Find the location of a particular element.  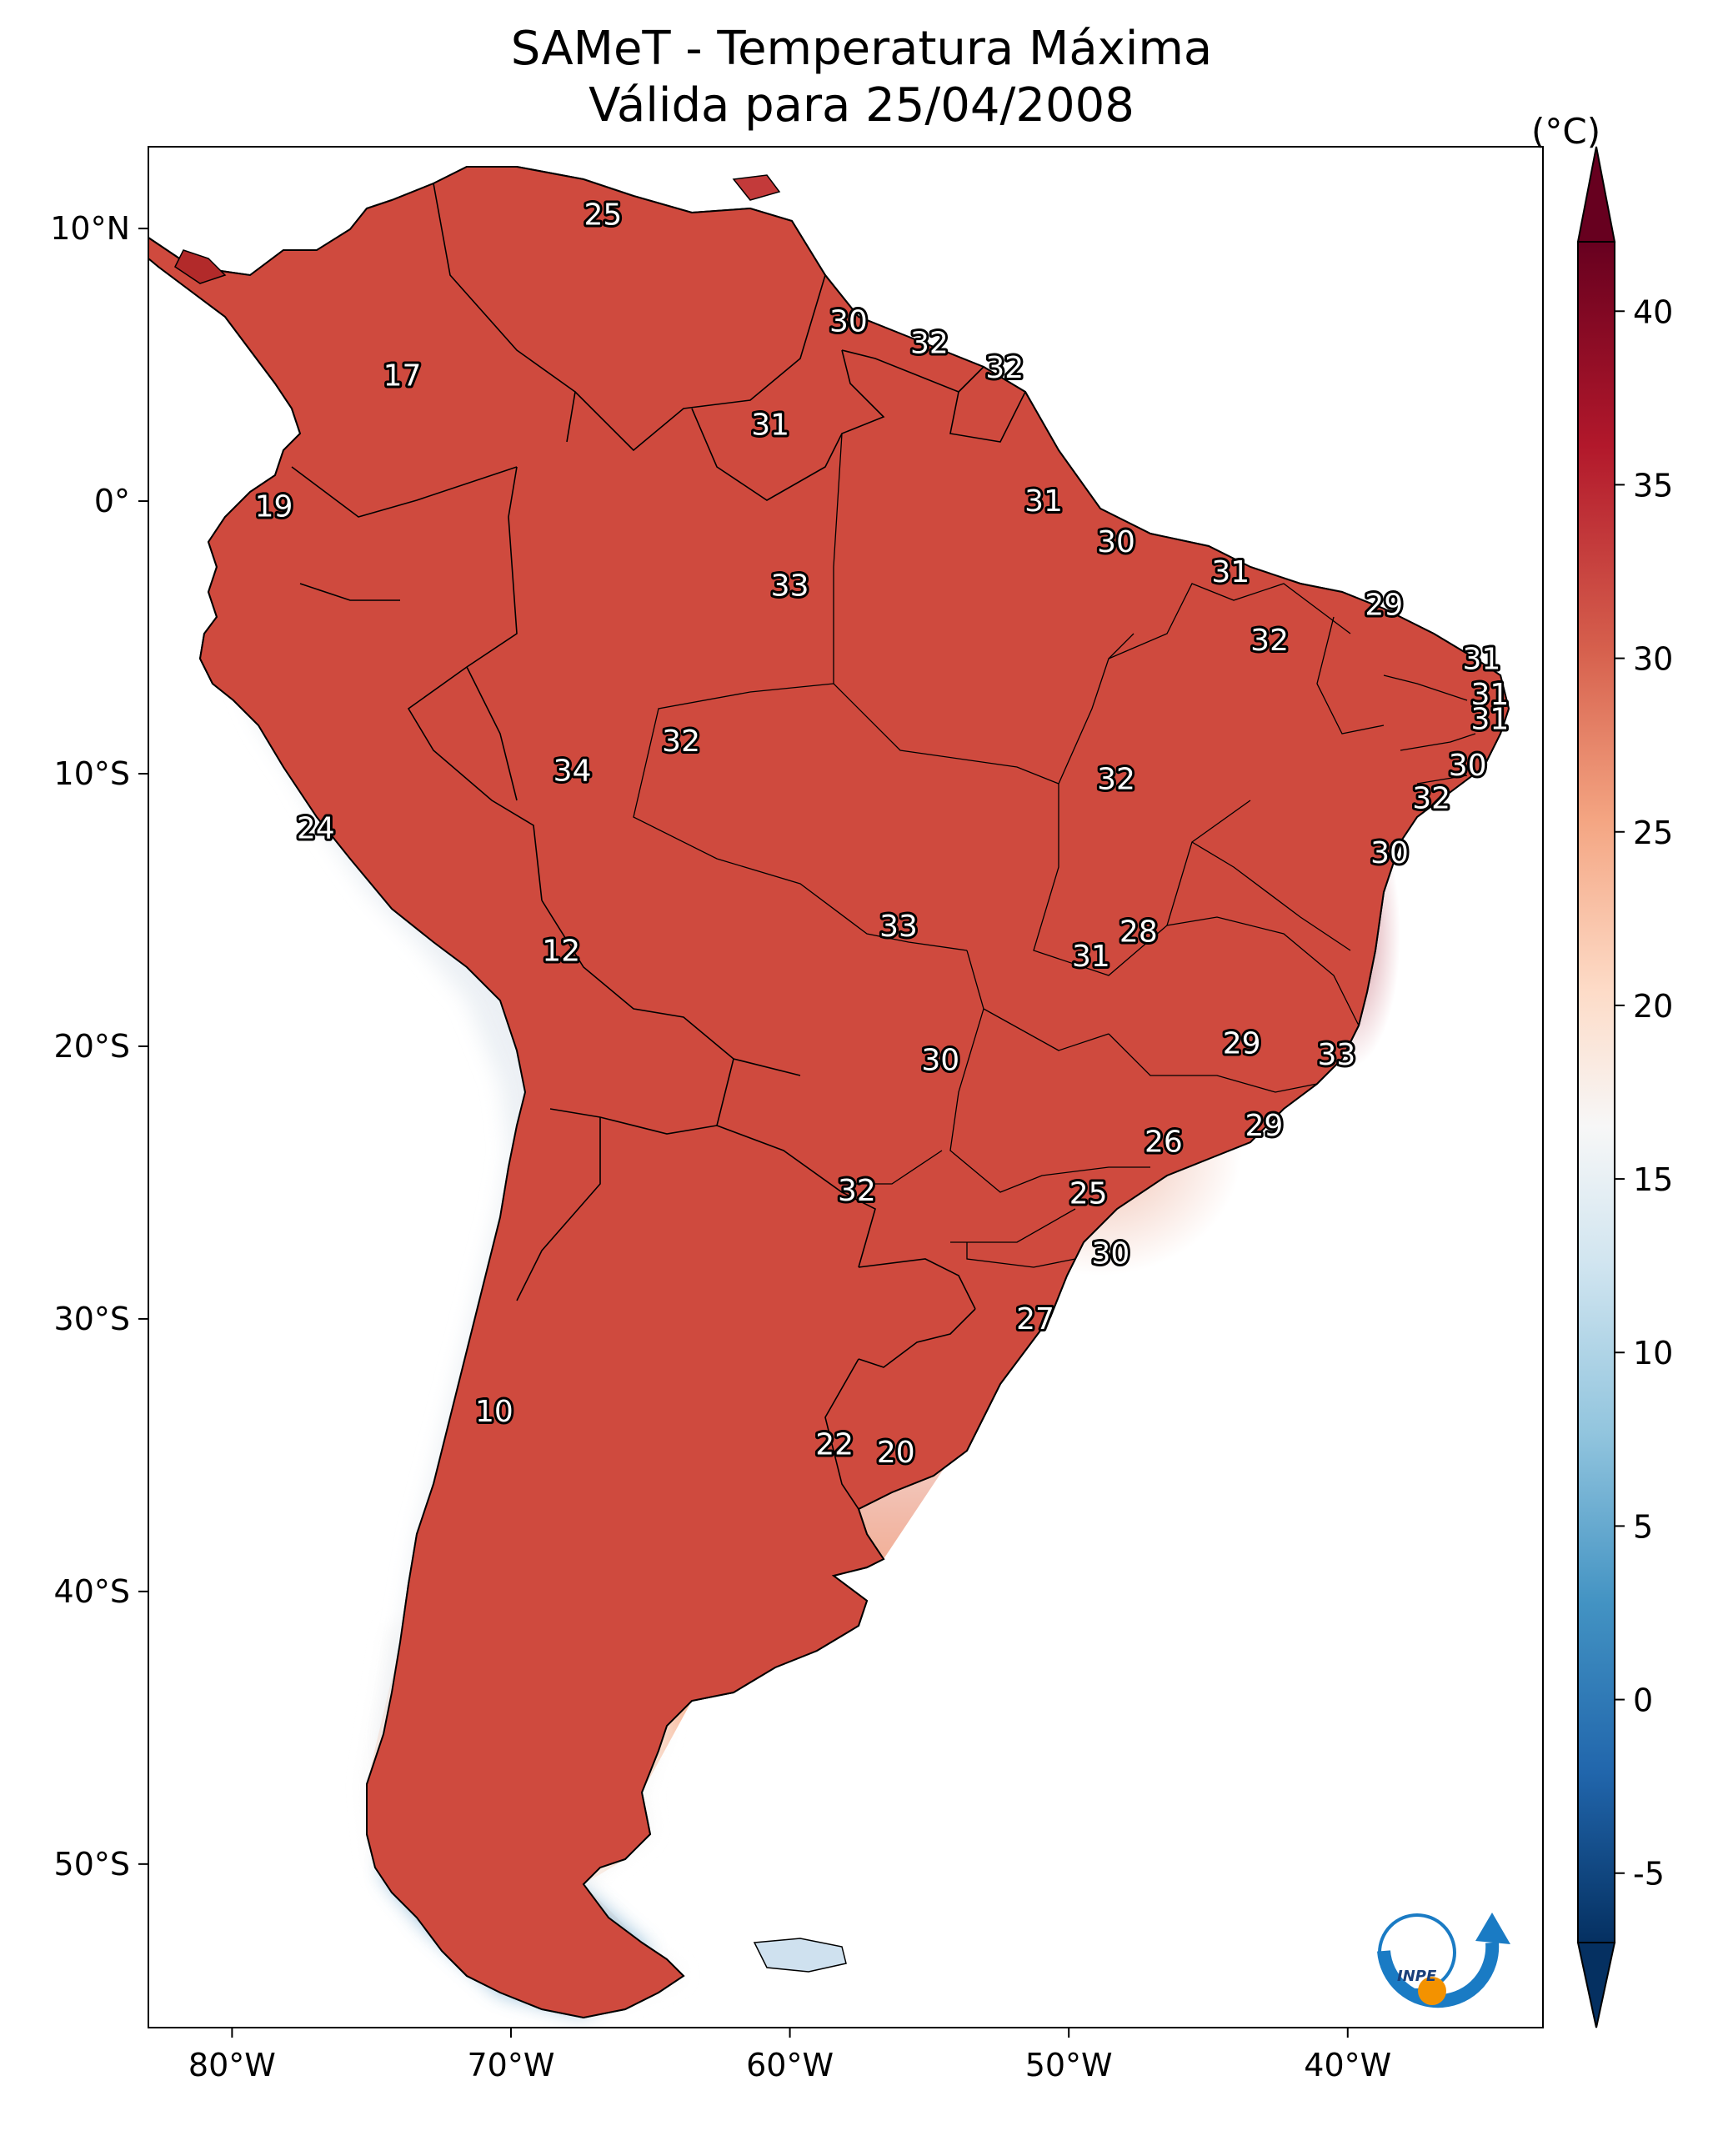

colorbar-unit: (°C) is located at coordinates (1565, 131).